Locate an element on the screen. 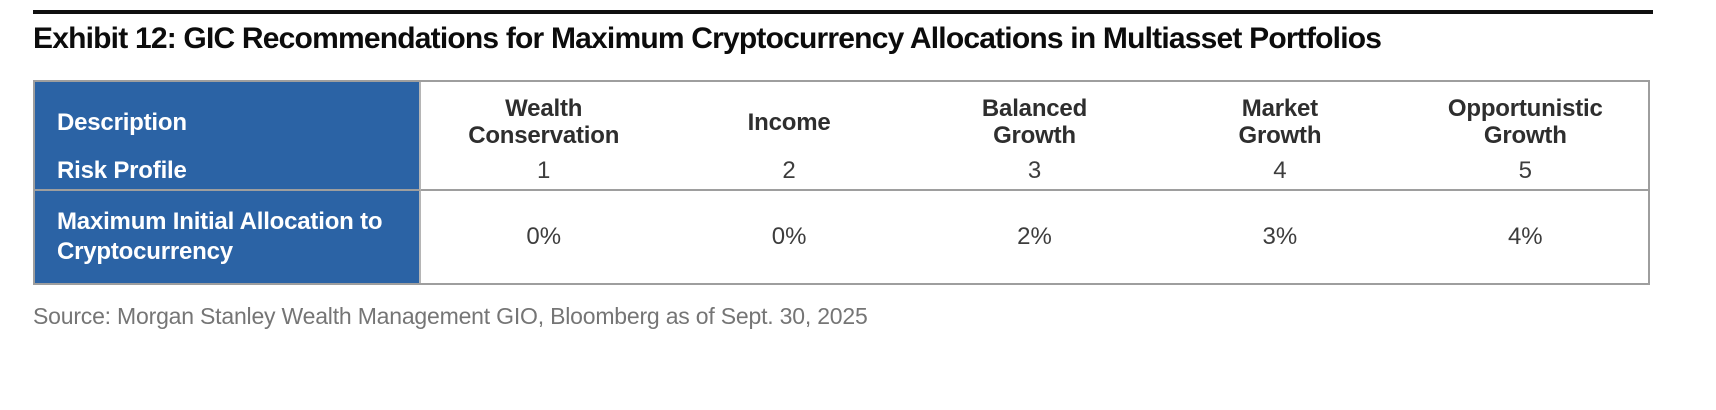 This screenshot has width=1716, height=410. risk-profile-label: Risk Profile is located at coordinates (122, 170).